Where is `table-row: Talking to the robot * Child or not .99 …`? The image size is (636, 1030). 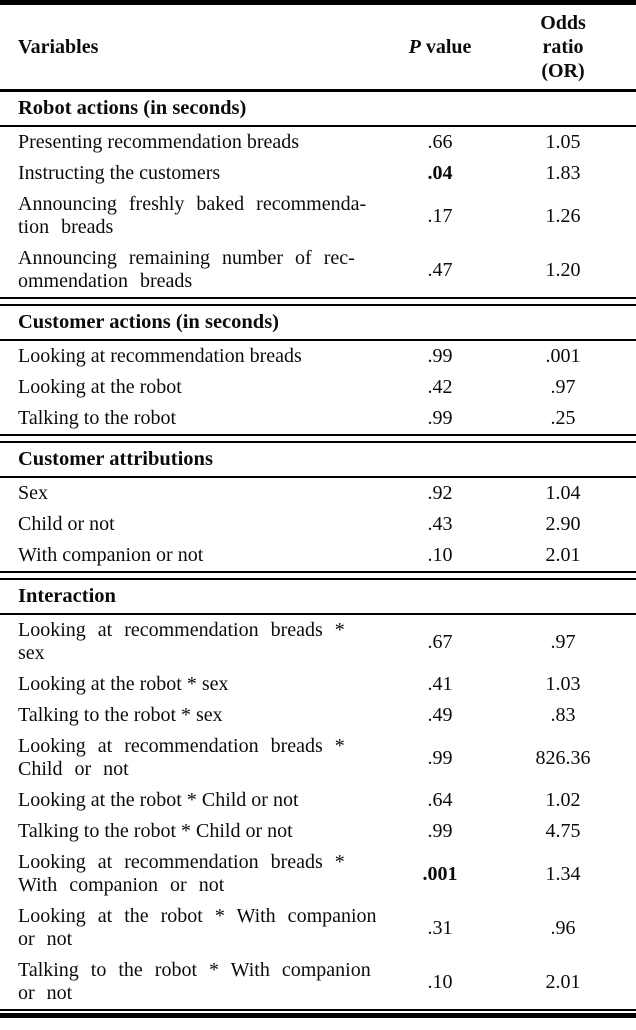 table-row: Talking to the robot * Child or not .99 … is located at coordinates (318, 831).